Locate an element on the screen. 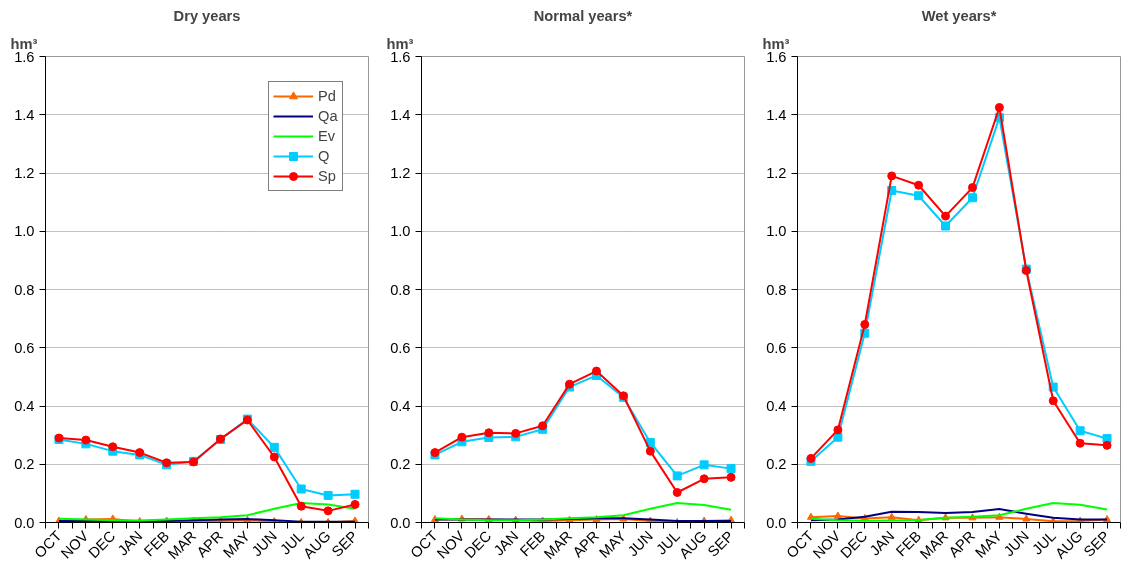  chart-title: Normal years* is located at coordinates (583, 15).